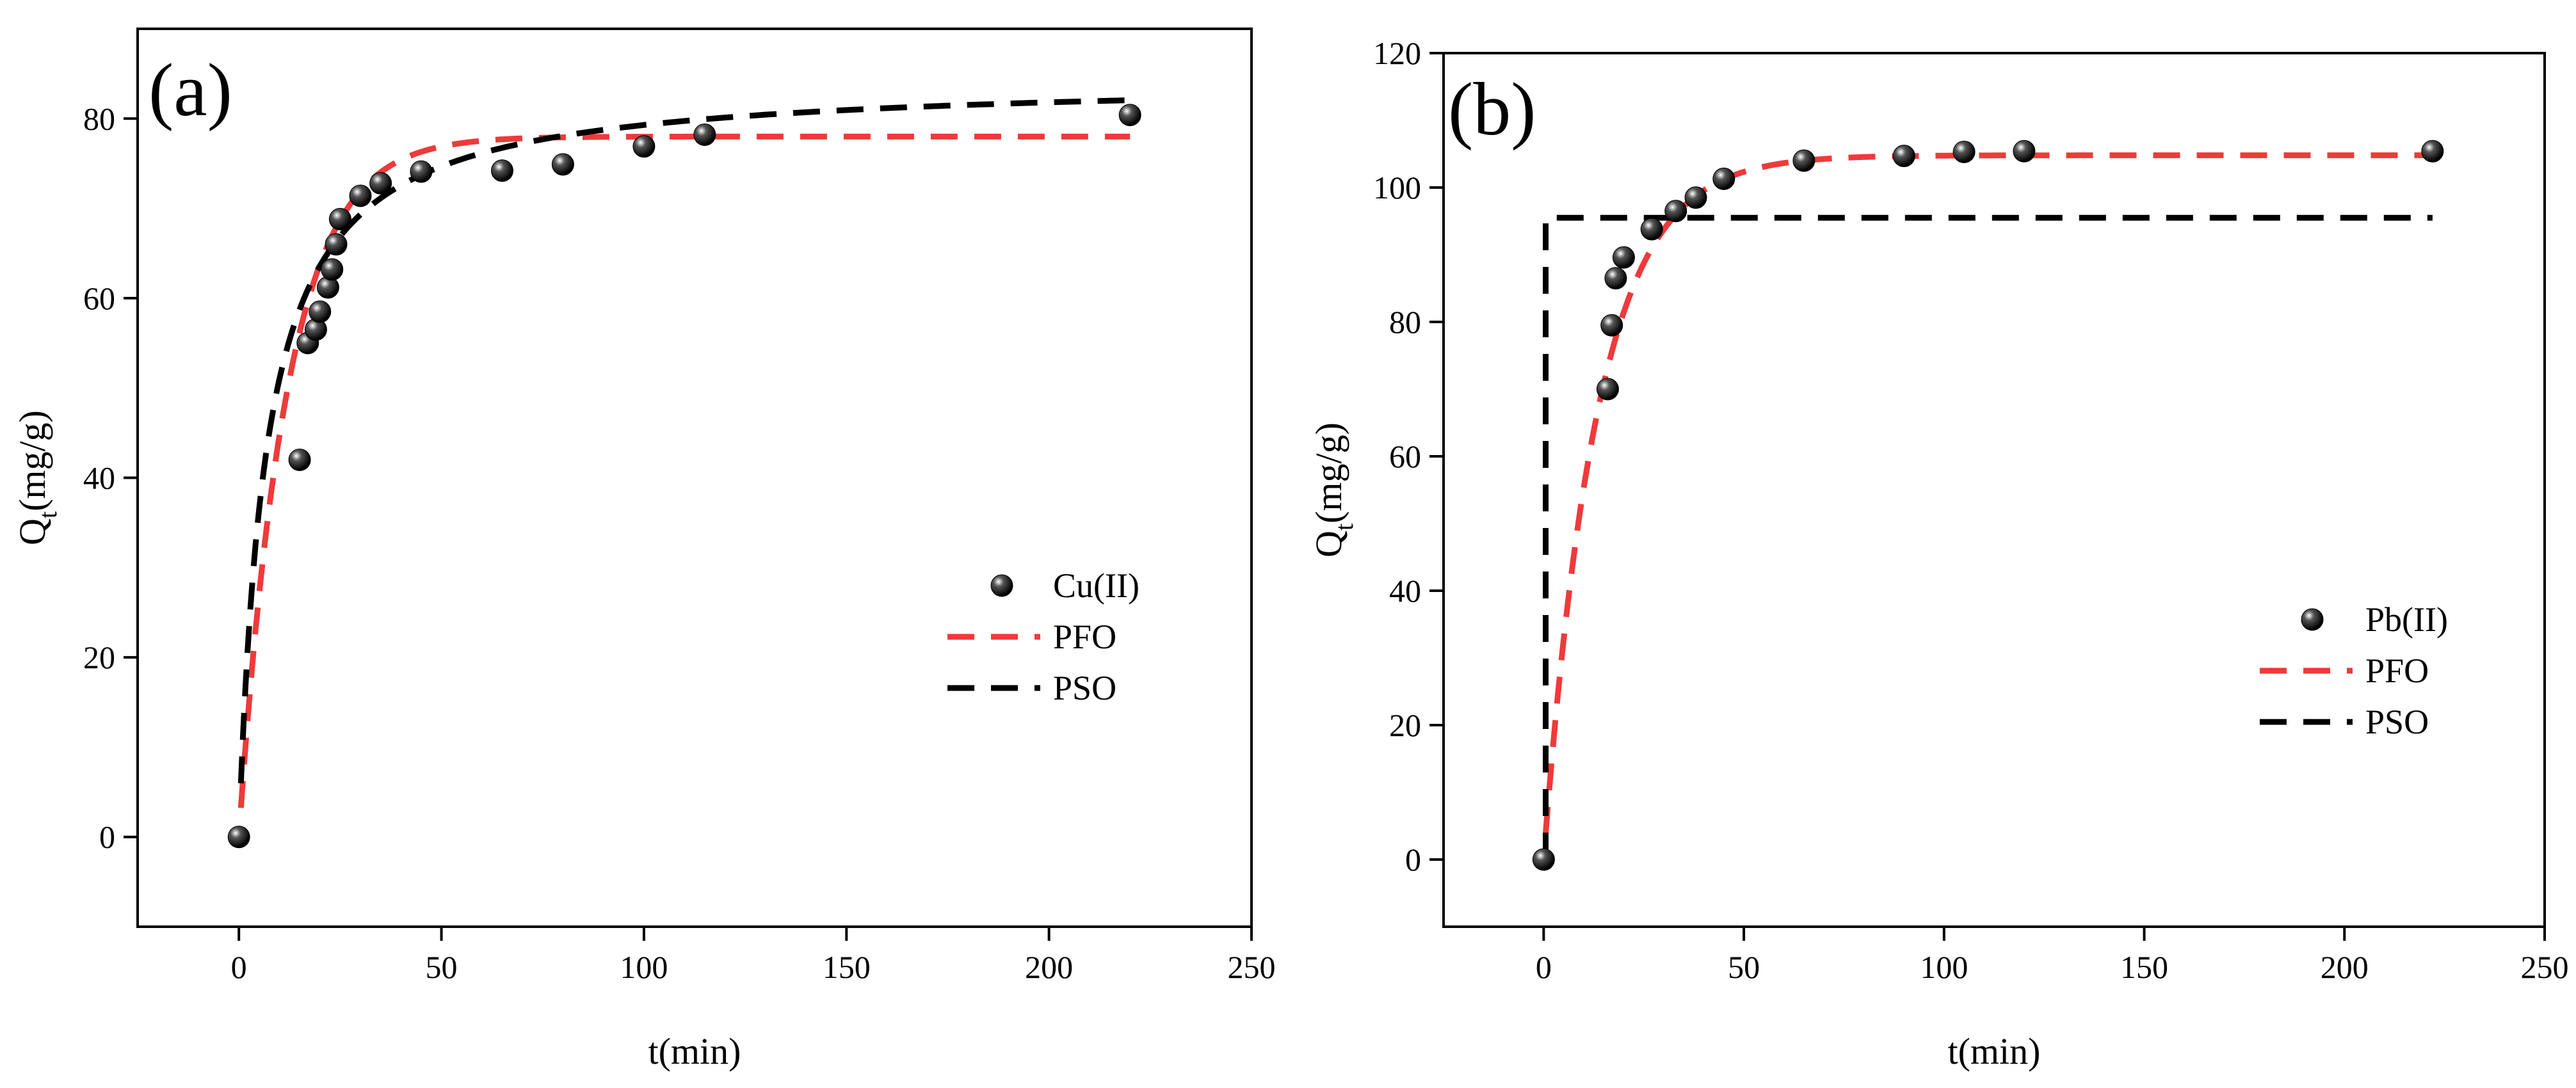 This screenshot has height=1088, width=2576. I want to click on y-tick-label: 100, so click(1397, 187).